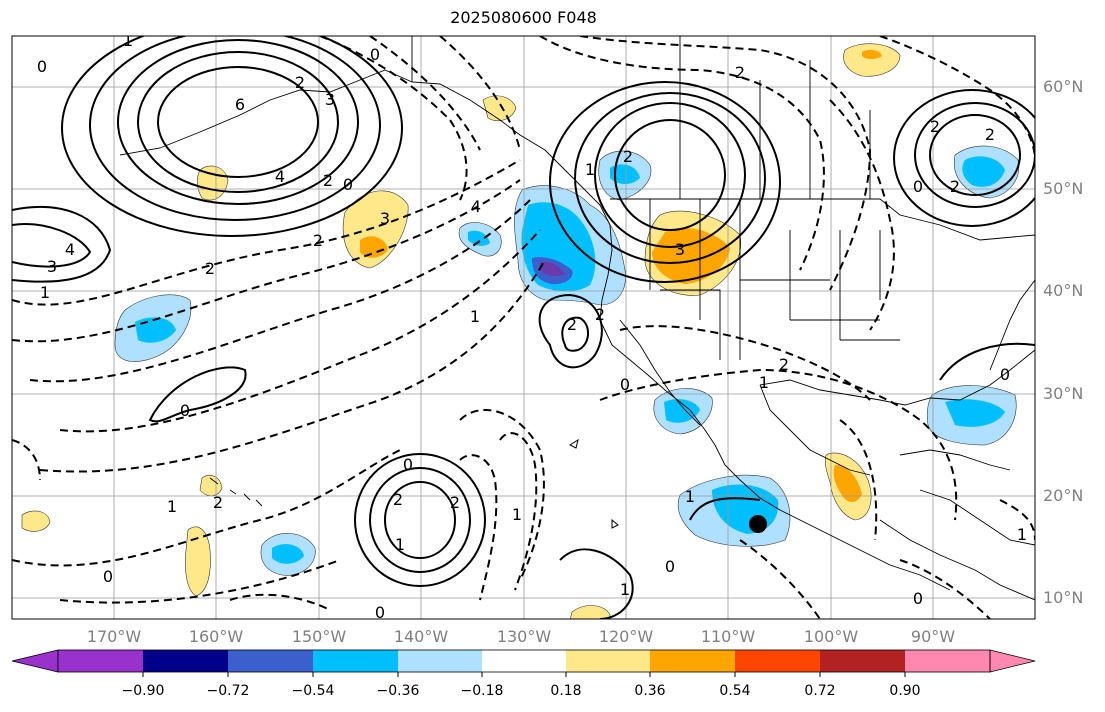 The height and width of the screenshot is (712, 1105). What do you see at coordinates (552, 269) in the screenshot?
I see `purple-shading-core` at bounding box center [552, 269].